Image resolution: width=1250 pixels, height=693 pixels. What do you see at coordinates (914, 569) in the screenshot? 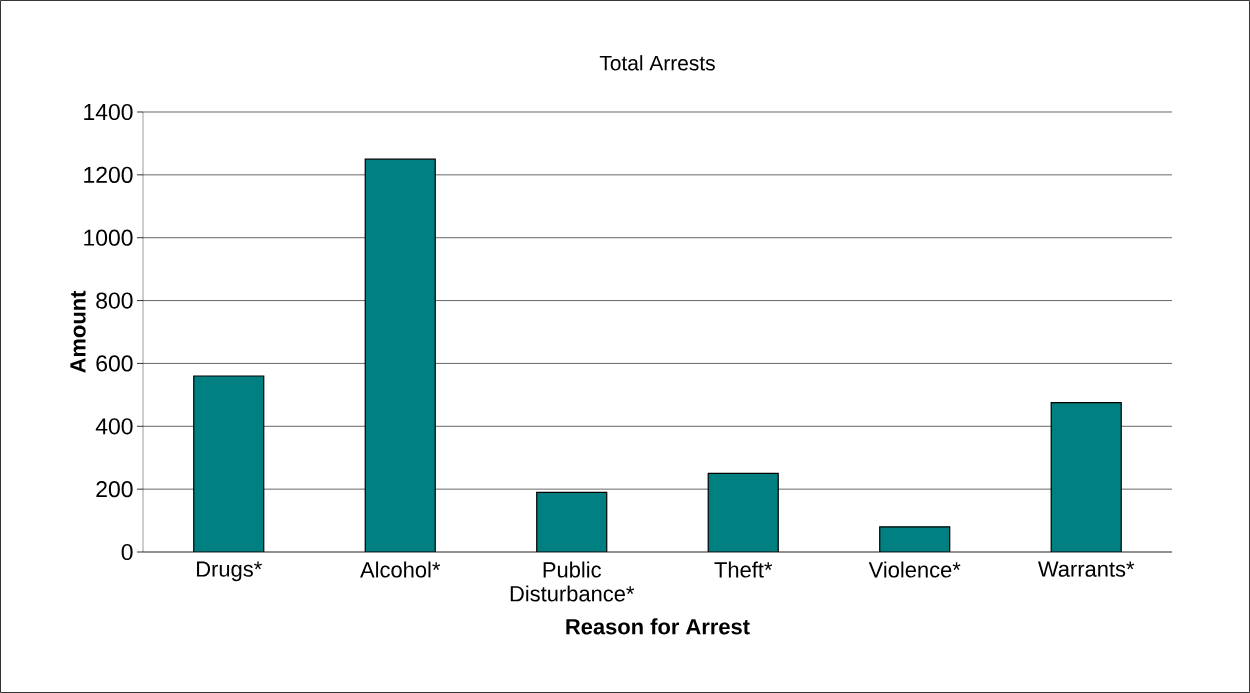
I see `x-tick-label: Violence*` at bounding box center [914, 569].